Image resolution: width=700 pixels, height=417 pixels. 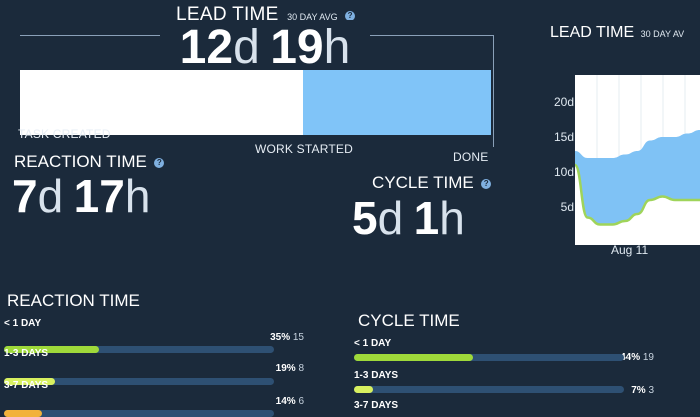 What do you see at coordinates (154, 398) in the screenshot?
I see `reaction-row-3to7: 3-7 DAYS 14% 6` at bounding box center [154, 398].